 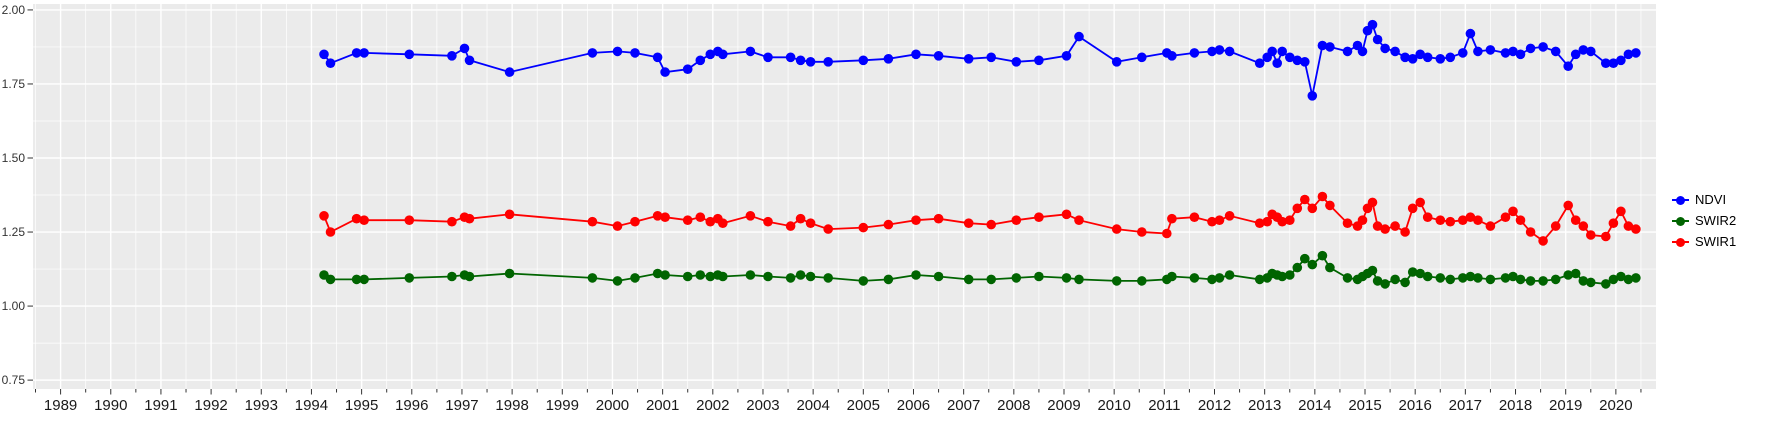 I want to click on x-tick-label: 2004, so click(x=812, y=405).